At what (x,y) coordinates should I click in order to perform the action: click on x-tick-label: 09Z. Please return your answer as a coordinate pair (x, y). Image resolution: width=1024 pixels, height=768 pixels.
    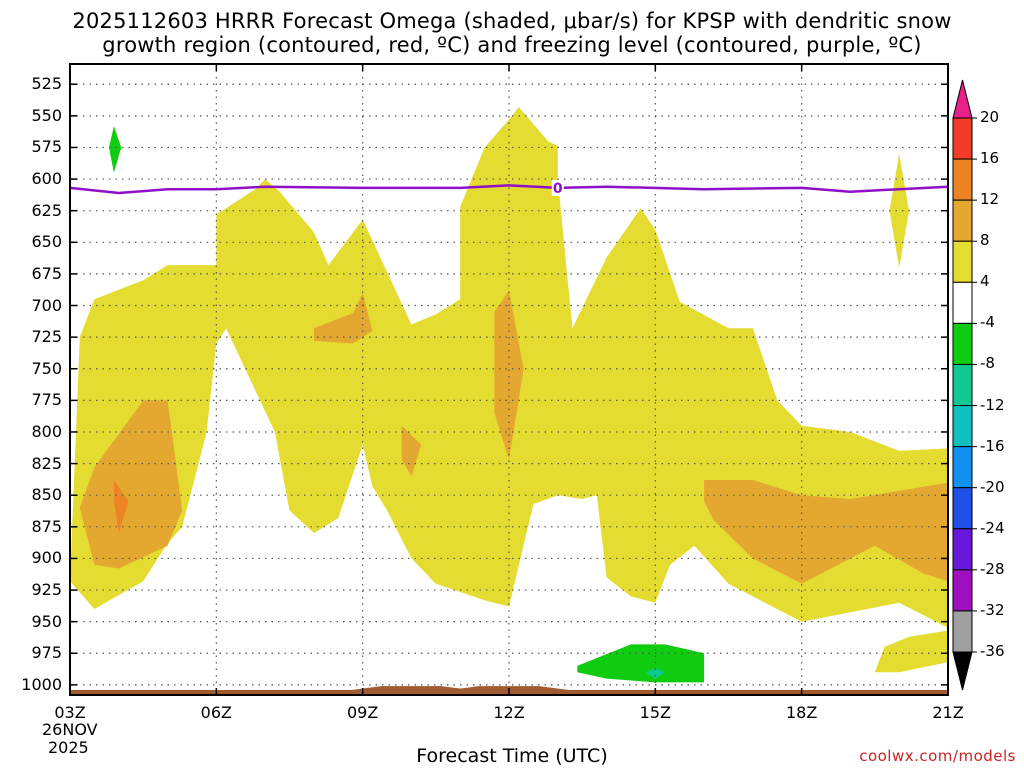
    Looking at the image, I should click on (362, 712).